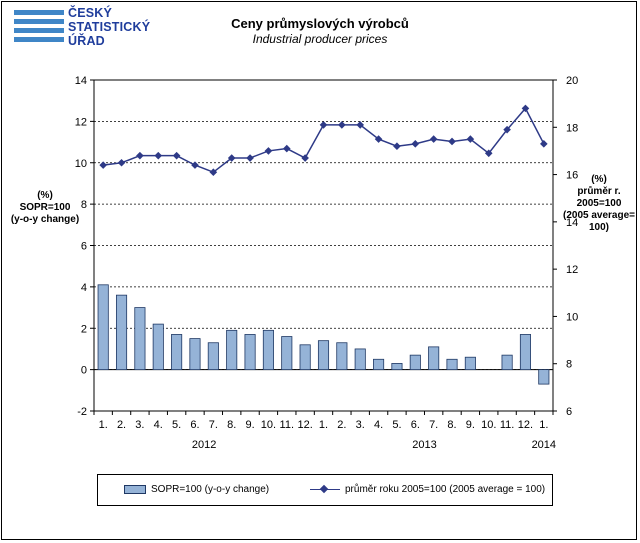 The width and height of the screenshot is (640, 543). I want to click on right-tick-label: 6, so click(569, 412).